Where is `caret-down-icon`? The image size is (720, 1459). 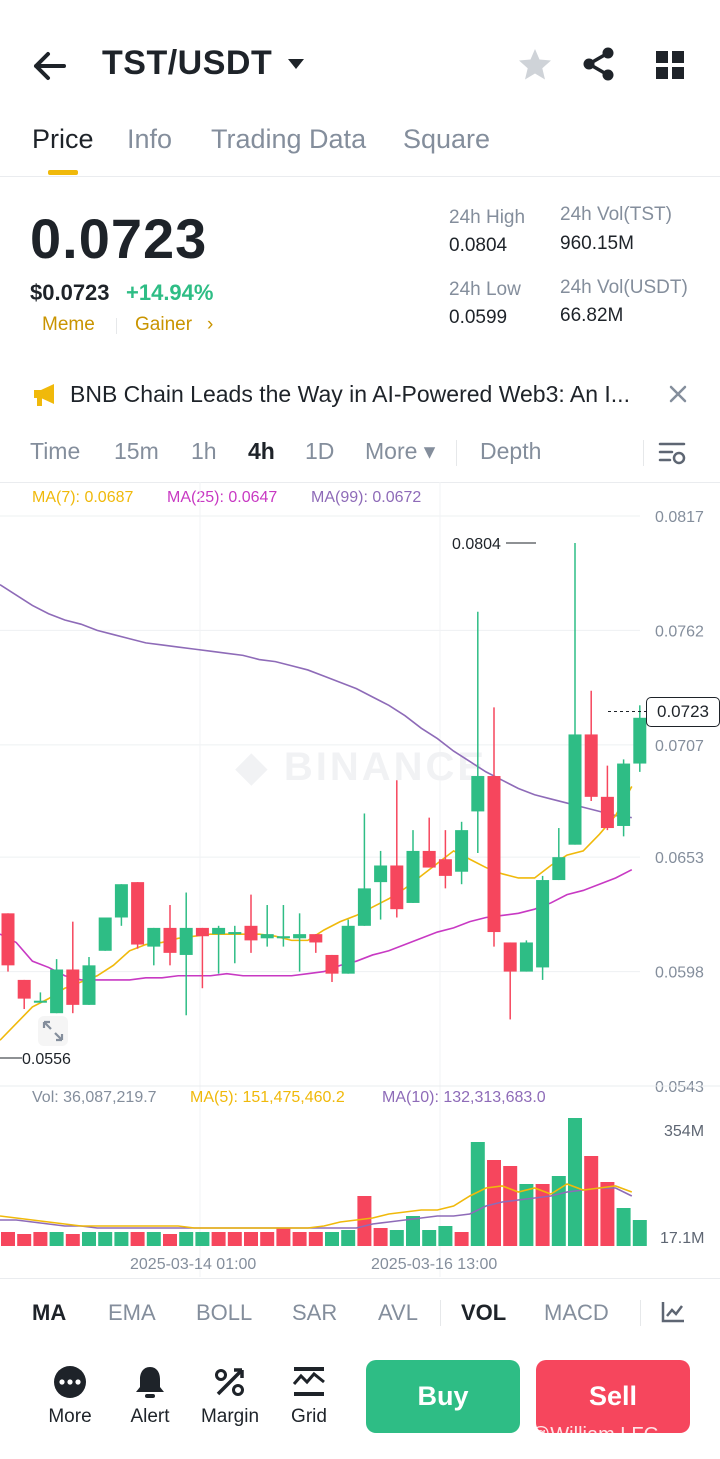 caret-down-icon is located at coordinates (296, 64).